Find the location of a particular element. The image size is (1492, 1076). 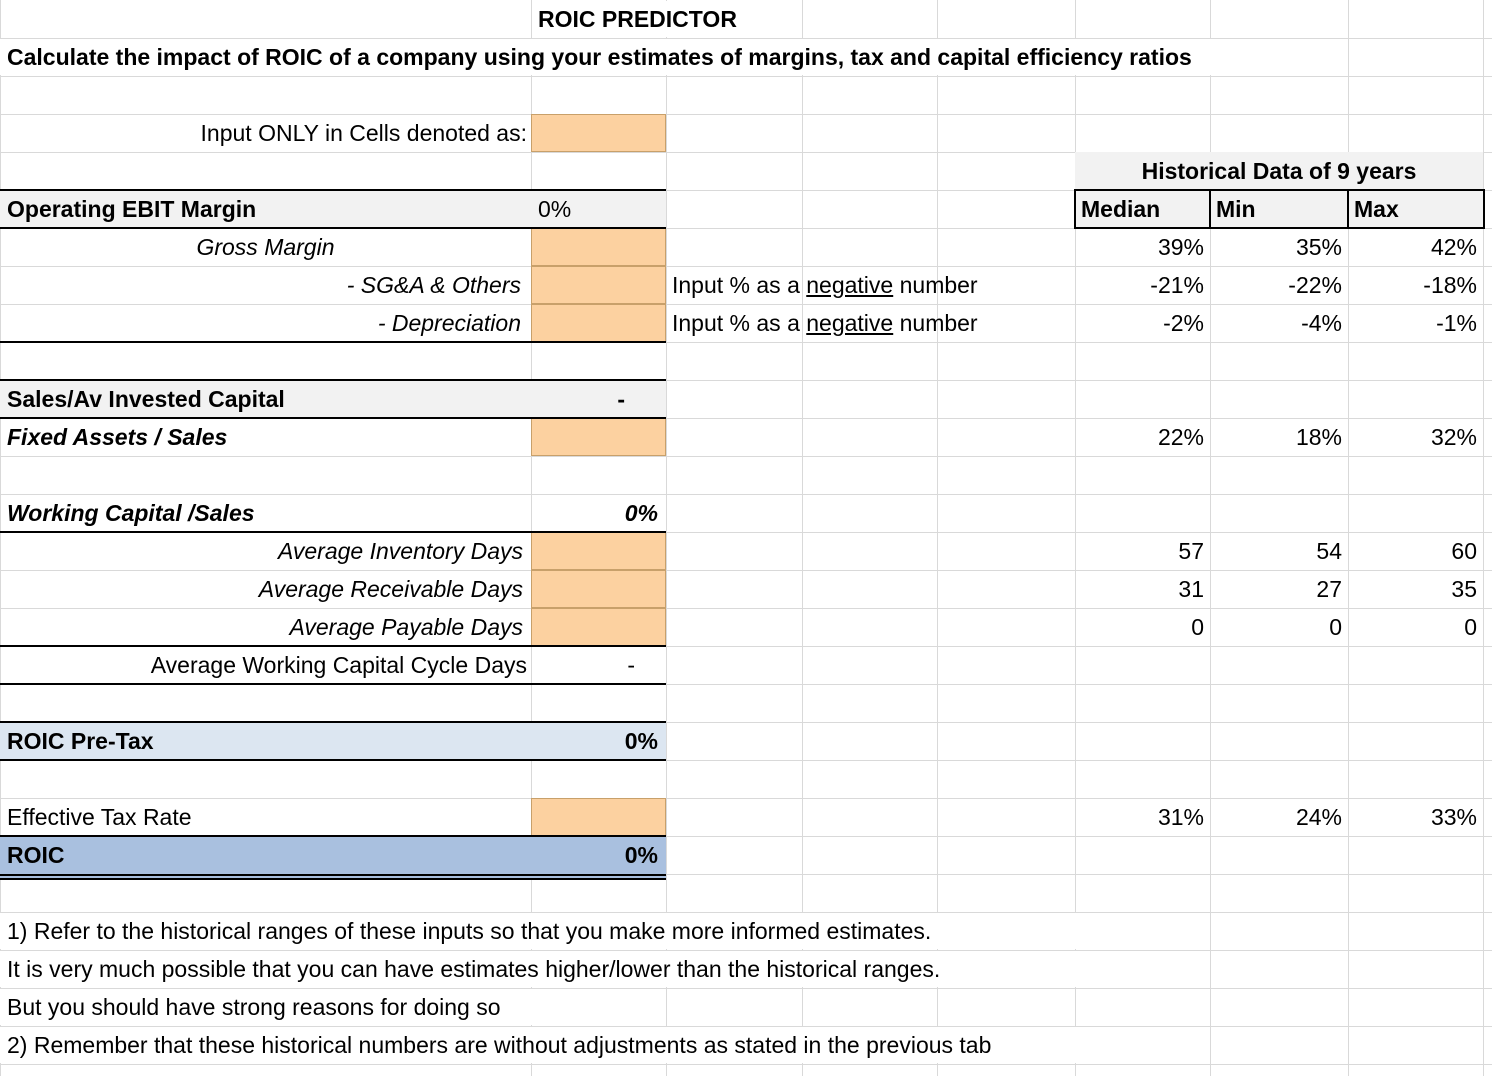

hist-sga-others-min: -22% is located at coordinates (1315, 285).